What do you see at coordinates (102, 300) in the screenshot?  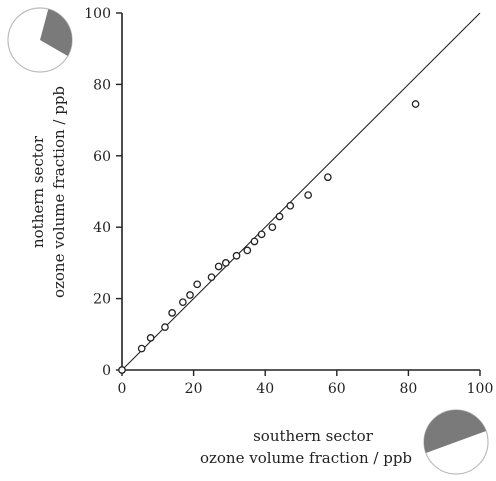 I see `y-tick-label: 20` at bounding box center [102, 300].